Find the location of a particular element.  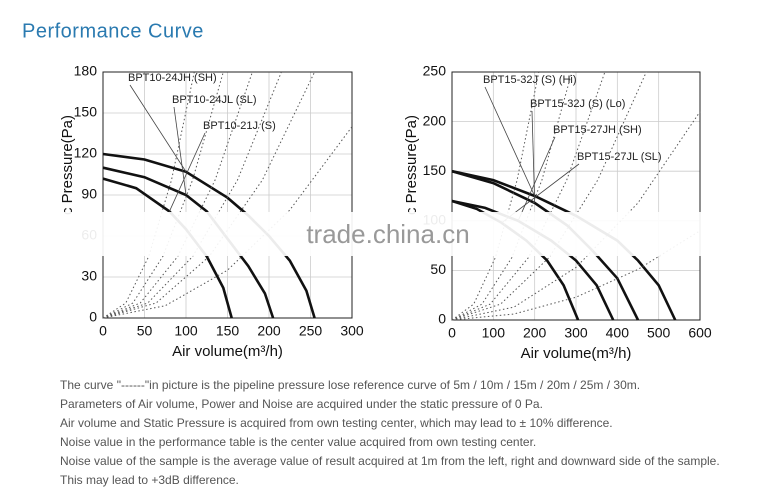

y-tick-label: 90 is located at coordinates (89, 194).